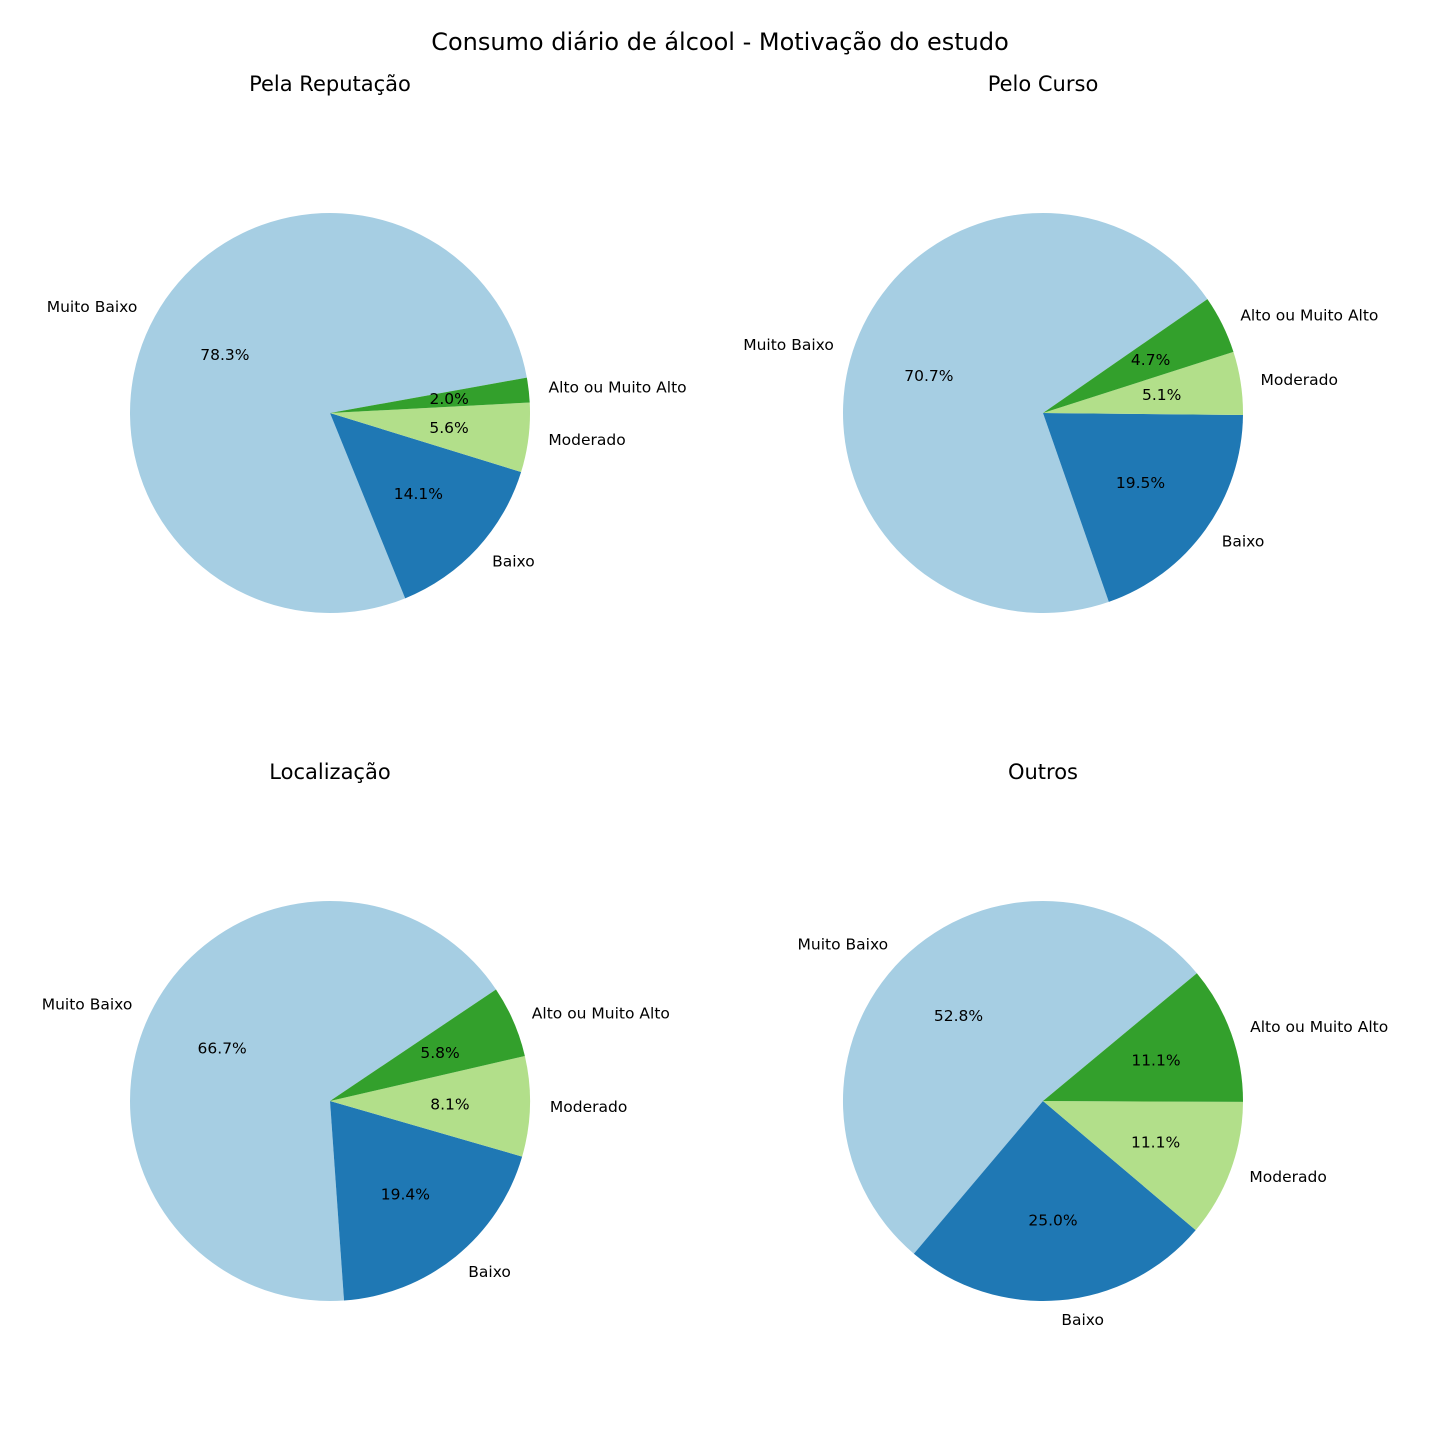 This screenshot has height=1440, width=1440. I want to click on pie-4-slice-alto-ou-muito-alto, so click(1143, 1037).